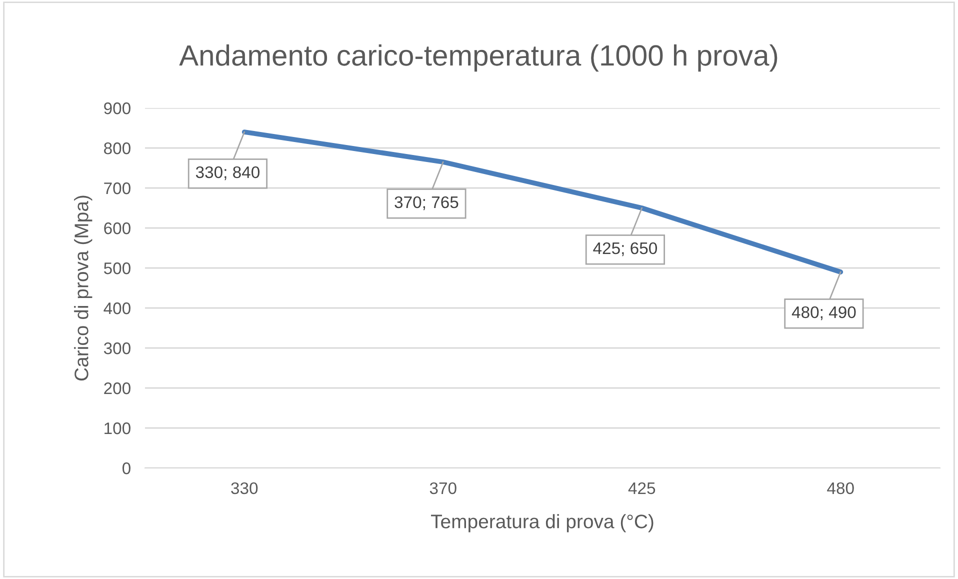 The width and height of the screenshot is (958, 579). I want to click on y-tick-label: 200, so click(117, 388).